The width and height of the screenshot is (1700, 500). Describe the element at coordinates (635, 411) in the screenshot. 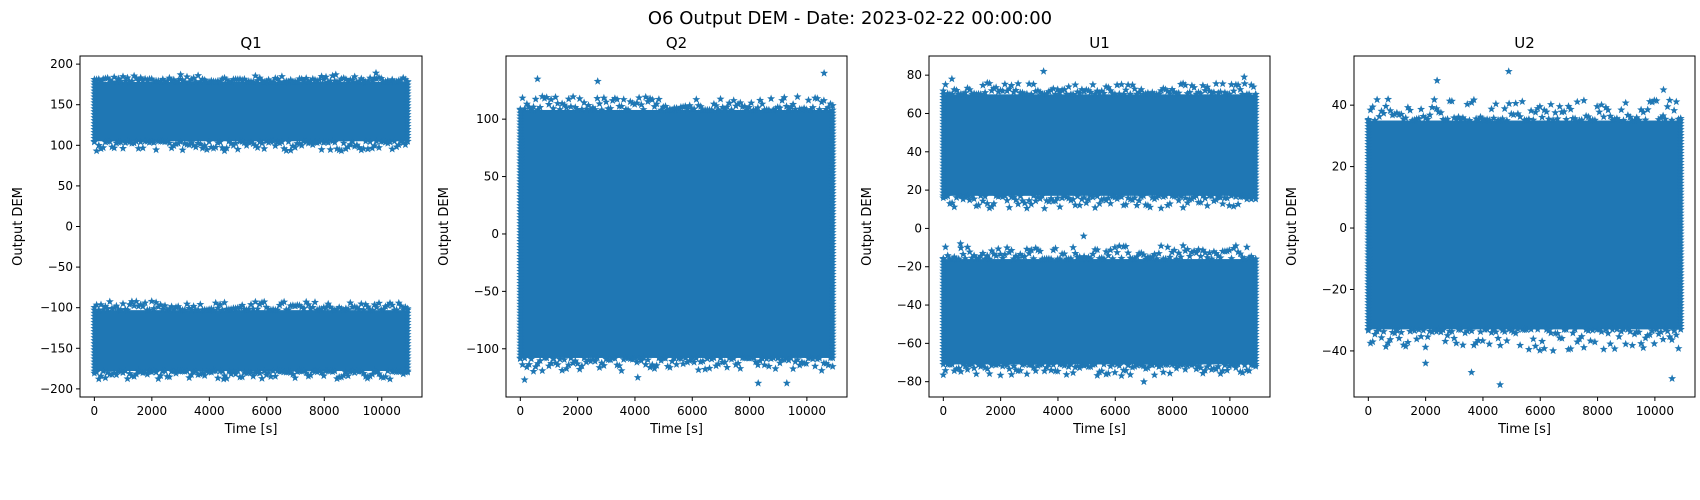

I see `x-tick-label: 4000` at that location.